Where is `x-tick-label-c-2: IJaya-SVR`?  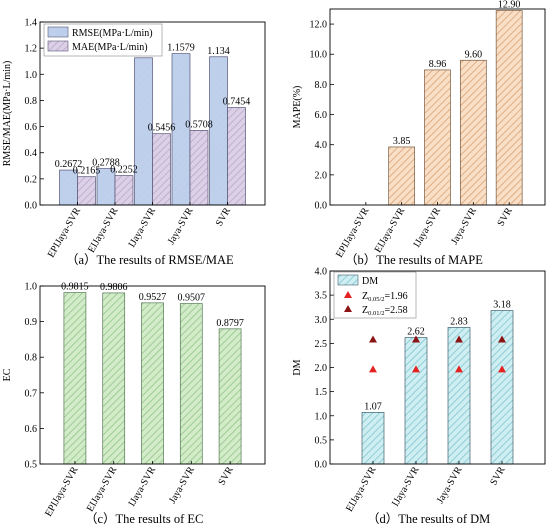 x-tick-label-c-2: IJaya-SVR is located at coordinates (143, 487).